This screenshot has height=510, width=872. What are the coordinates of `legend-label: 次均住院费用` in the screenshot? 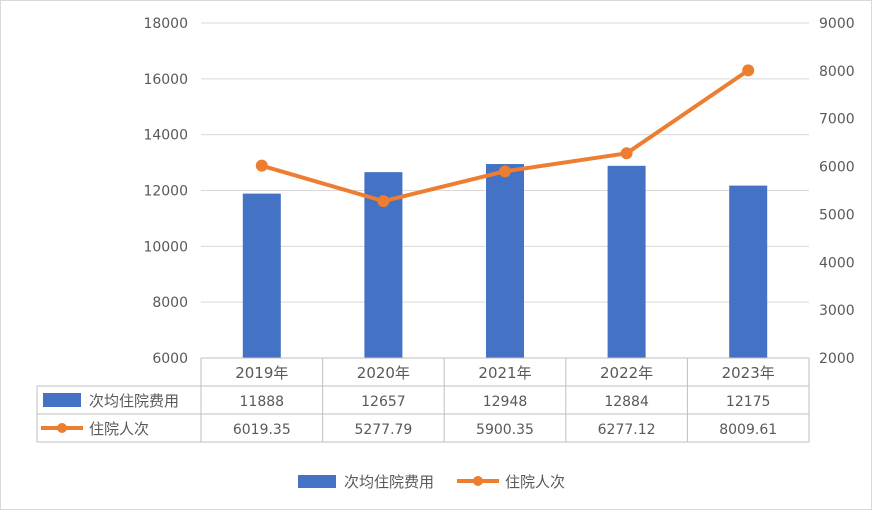 It's located at (389, 482).